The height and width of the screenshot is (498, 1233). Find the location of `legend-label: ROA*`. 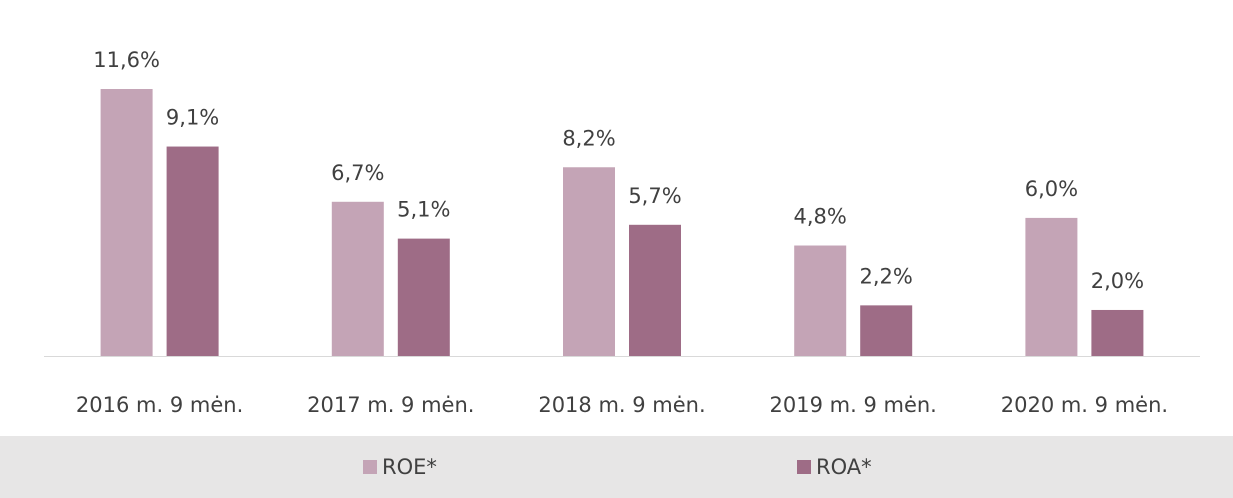

legend-label: ROA* is located at coordinates (844, 467).